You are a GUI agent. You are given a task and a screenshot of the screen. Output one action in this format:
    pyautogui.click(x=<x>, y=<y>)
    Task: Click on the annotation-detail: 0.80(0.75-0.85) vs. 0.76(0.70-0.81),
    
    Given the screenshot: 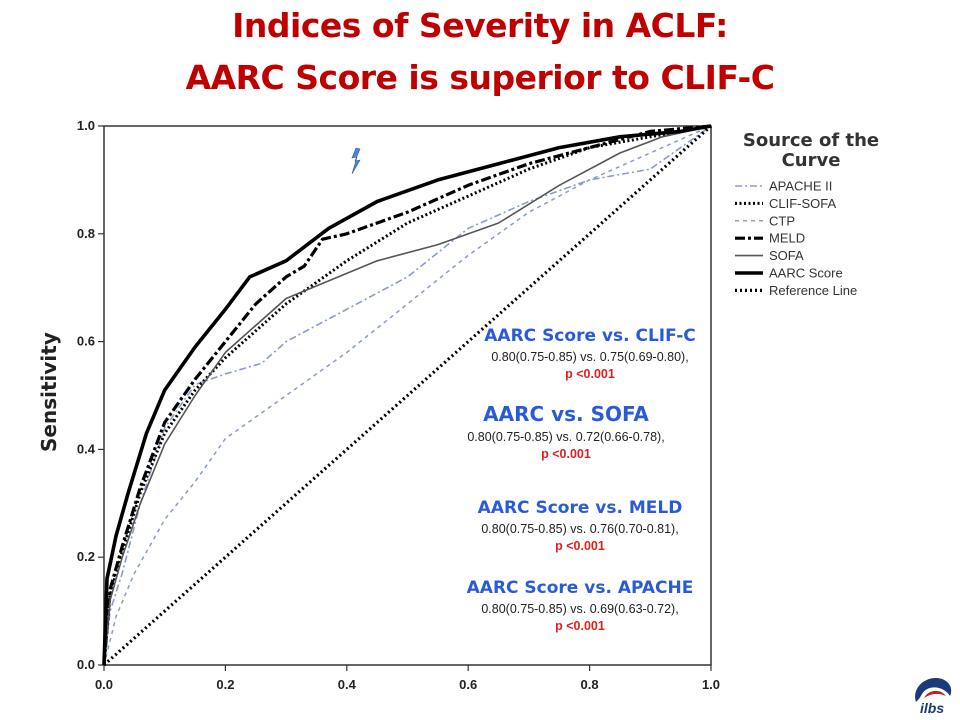 What is the action you would take?
    pyautogui.click(x=580, y=529)
    